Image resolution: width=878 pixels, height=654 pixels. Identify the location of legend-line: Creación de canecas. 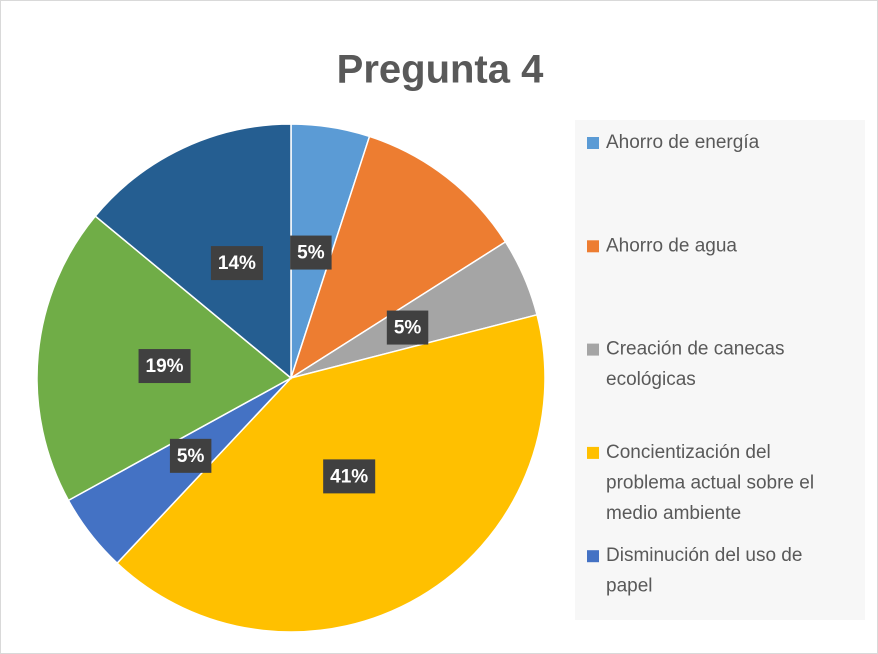
(695, 349).